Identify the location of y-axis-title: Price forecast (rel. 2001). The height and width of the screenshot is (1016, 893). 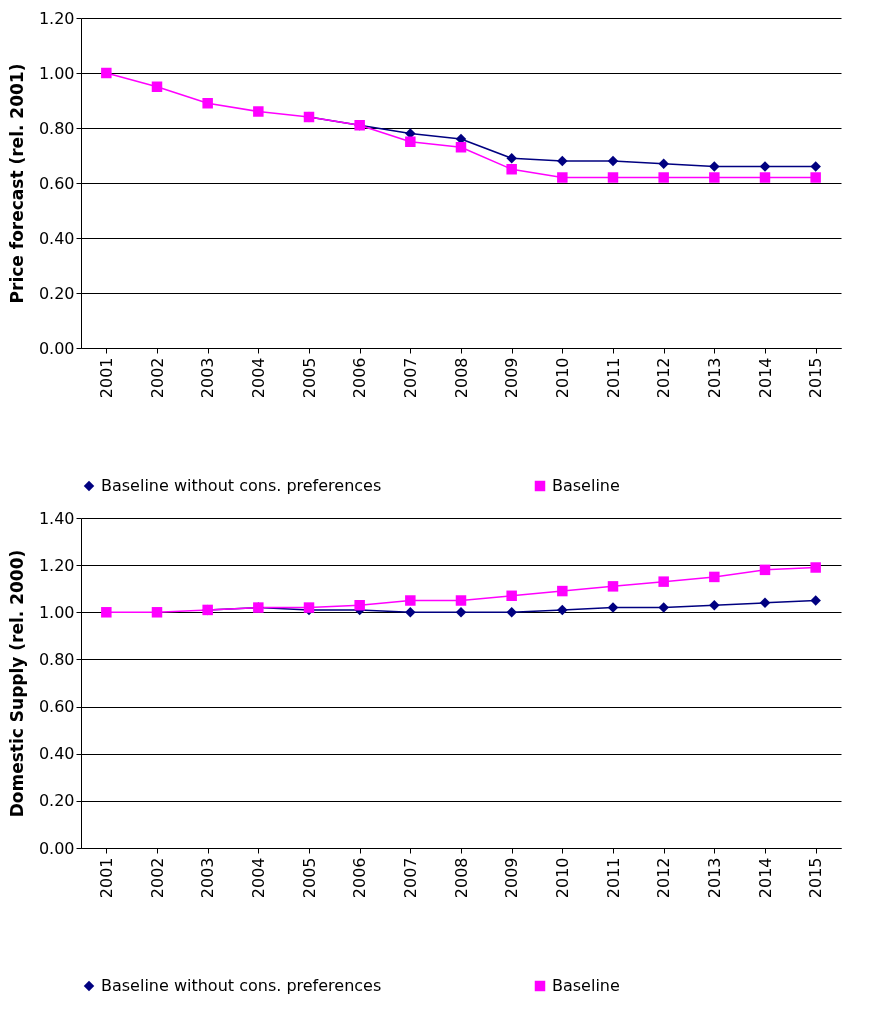
(16, 183).